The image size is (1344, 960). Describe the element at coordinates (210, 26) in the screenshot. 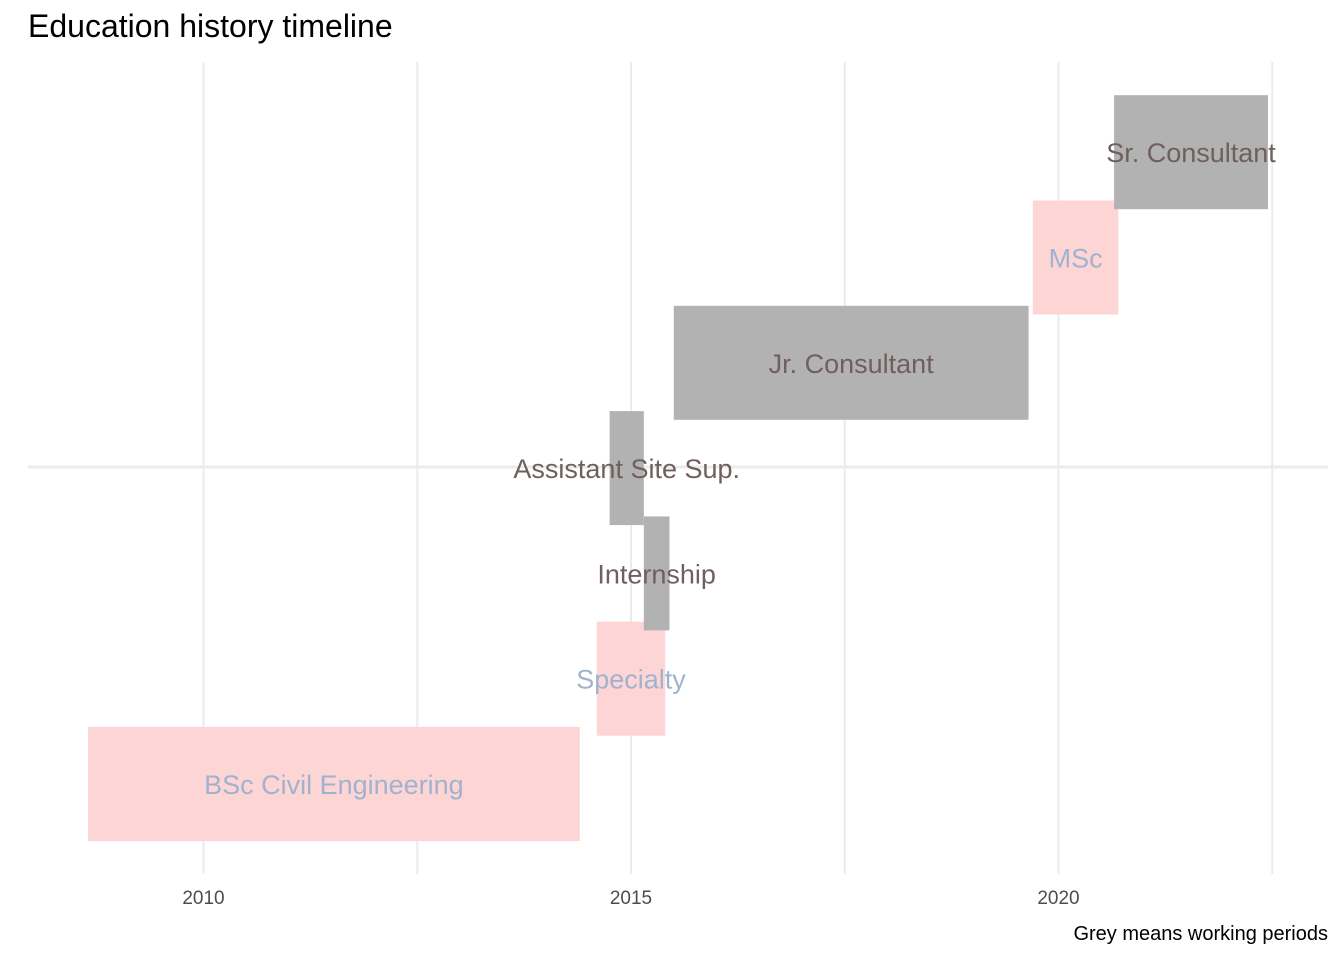

I see `chart-title: Education history timeline` at that location.